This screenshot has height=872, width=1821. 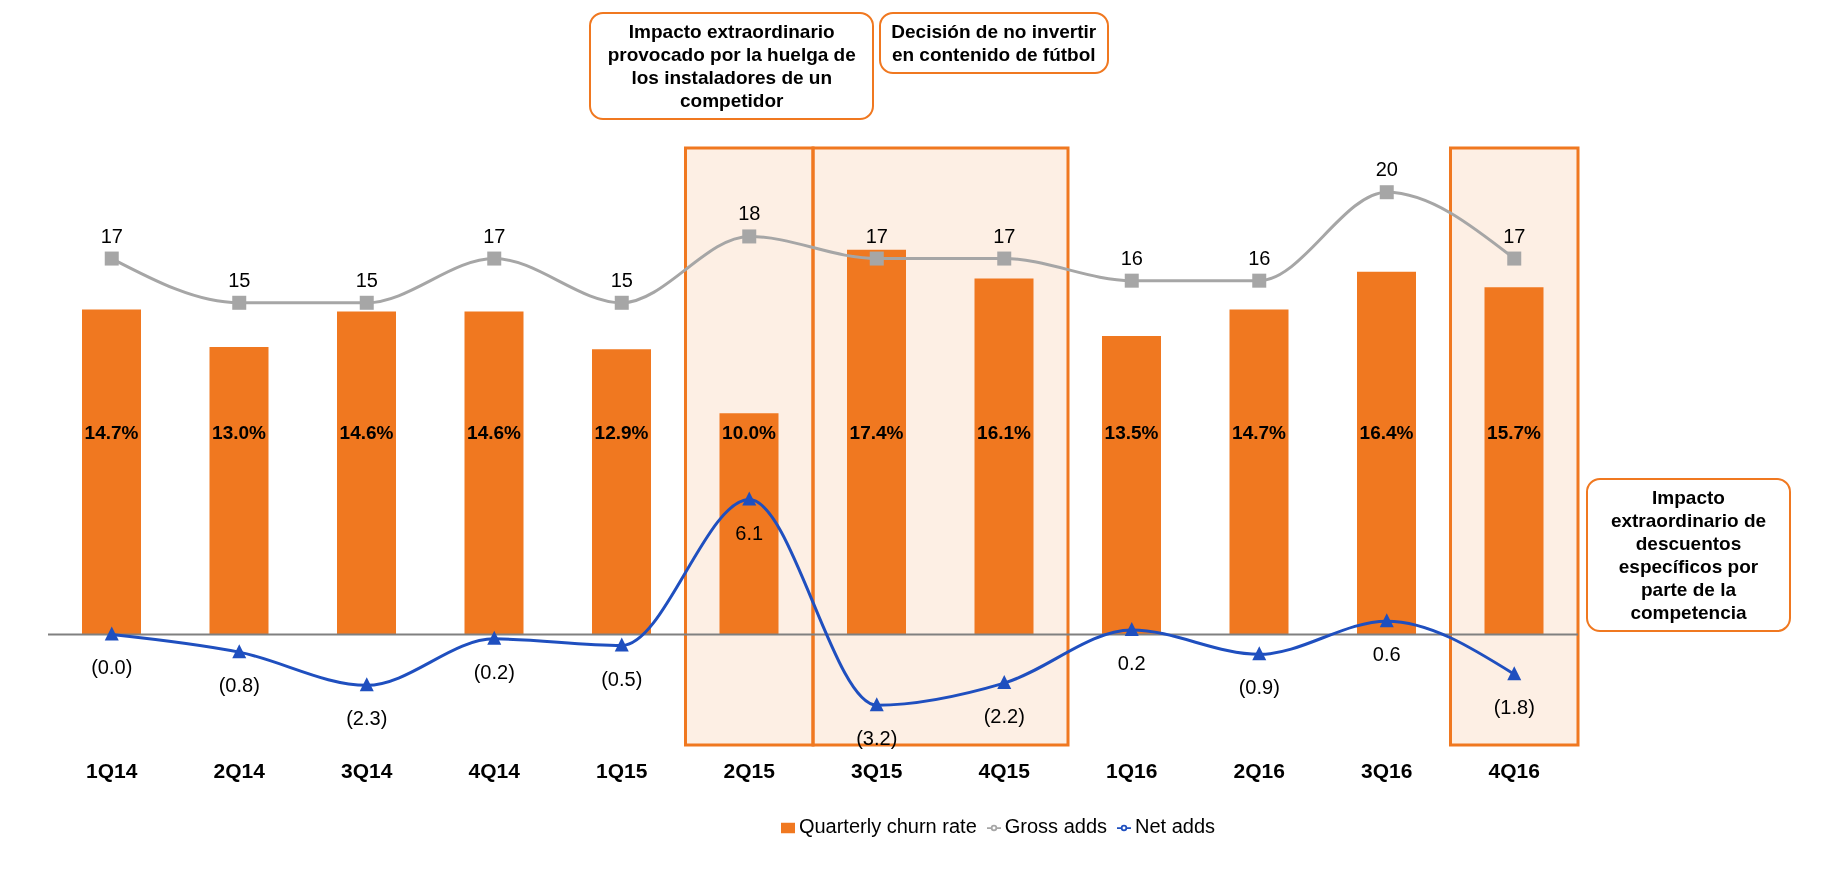 What do you see at coordinates (1514, 433) in the screenshot?
I see `data-label: 15.7%` at bounding box center [1514, 433].